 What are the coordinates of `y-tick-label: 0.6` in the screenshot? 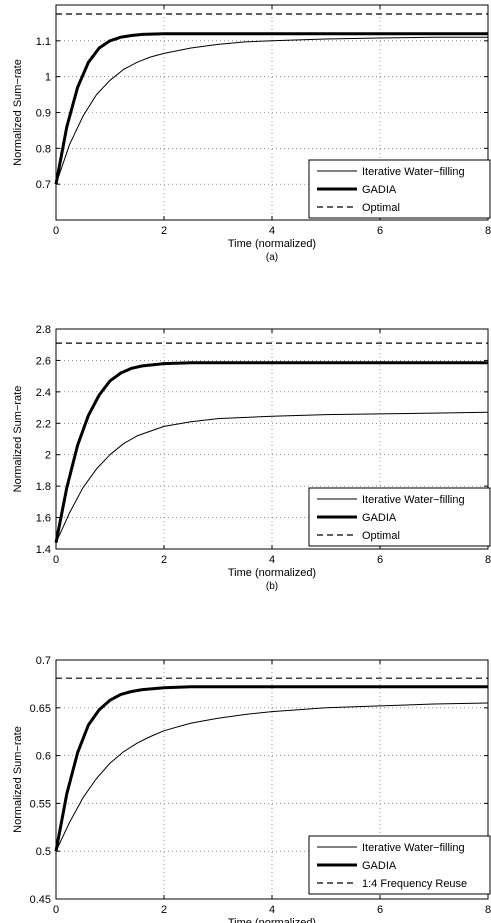 It's located at (43, 757).